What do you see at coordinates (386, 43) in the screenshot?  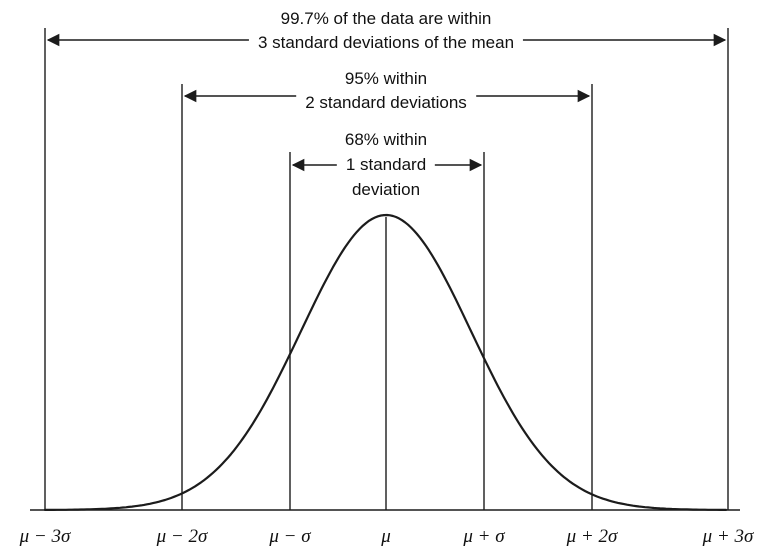 I see `band-3sigma-label-line2: 3 standard deviations of the mean` at bounding box center [386, 43].